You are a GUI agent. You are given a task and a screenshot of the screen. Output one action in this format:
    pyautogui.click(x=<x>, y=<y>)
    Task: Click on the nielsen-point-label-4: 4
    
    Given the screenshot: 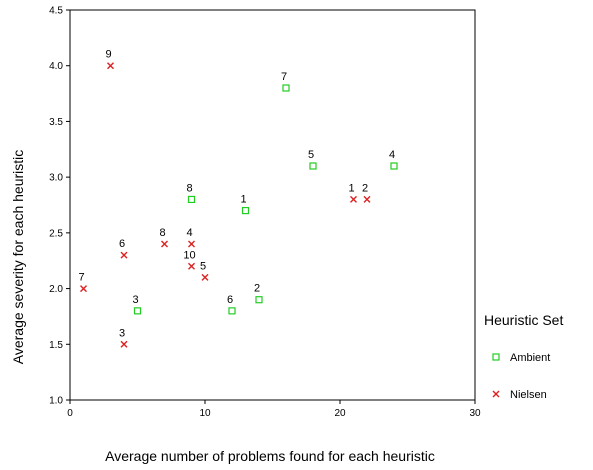 What is the action you would take?
    pyautogui.click(x=189, y=233)
    